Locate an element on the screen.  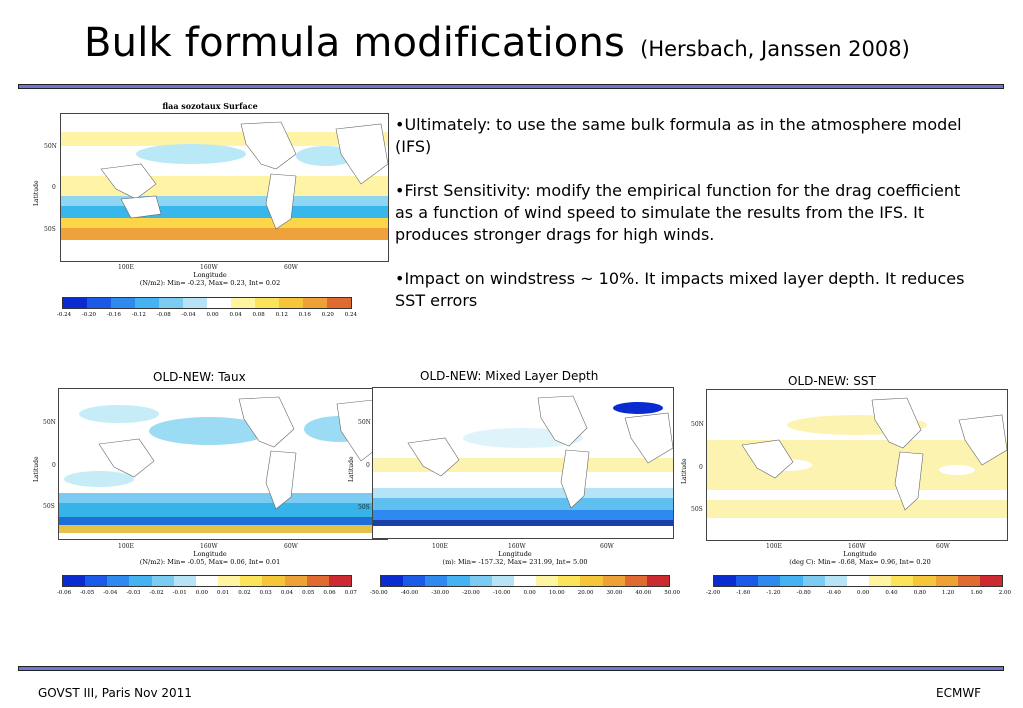
taux-diff-graphic is located at coordinates (223, 464).